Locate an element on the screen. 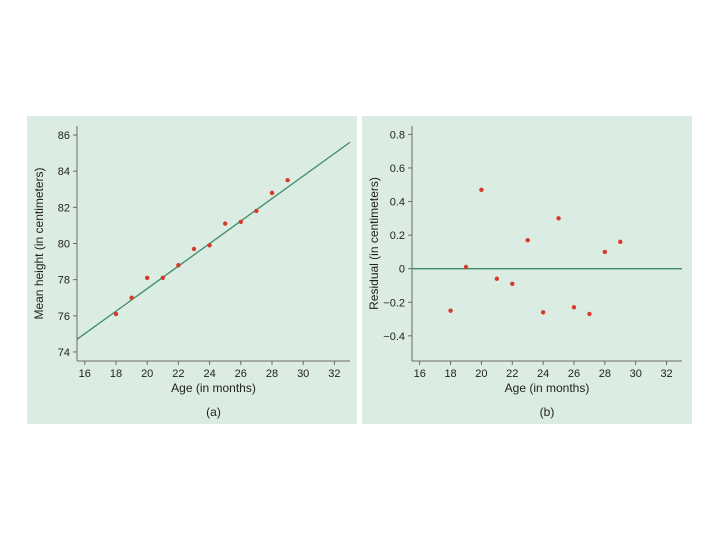  regression-line is located at coordinates (213, 240).